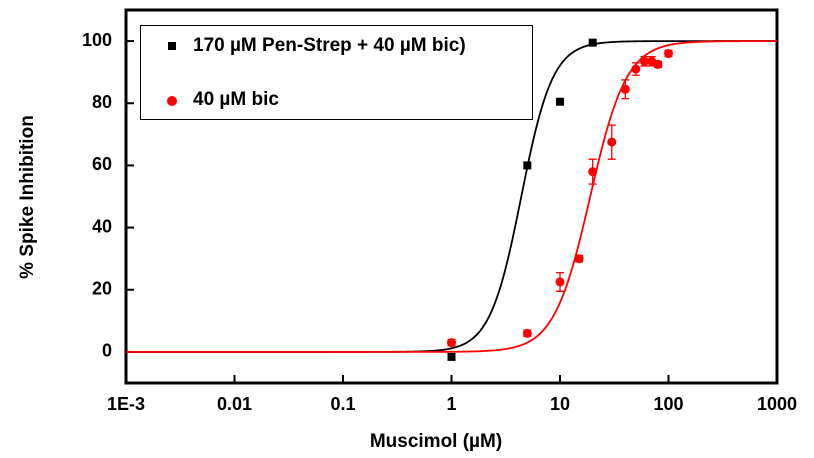 The height and width of the screenshot is (458, 814). Describe the element at coordinates (336, 72) in the screenshot. I see `legend: 170 µM Pen-Strep + 40 µM bic) 40 µM bic` at that location.